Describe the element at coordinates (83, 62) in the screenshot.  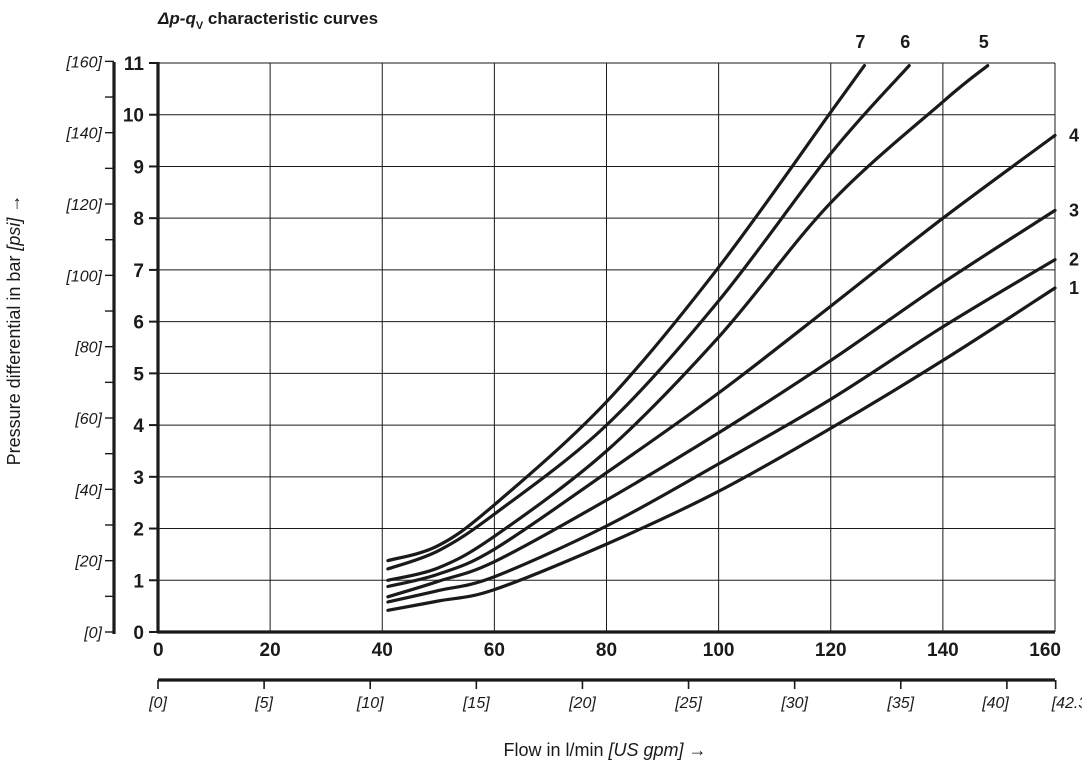
I see `y2-tick-label: [160]` at that location.